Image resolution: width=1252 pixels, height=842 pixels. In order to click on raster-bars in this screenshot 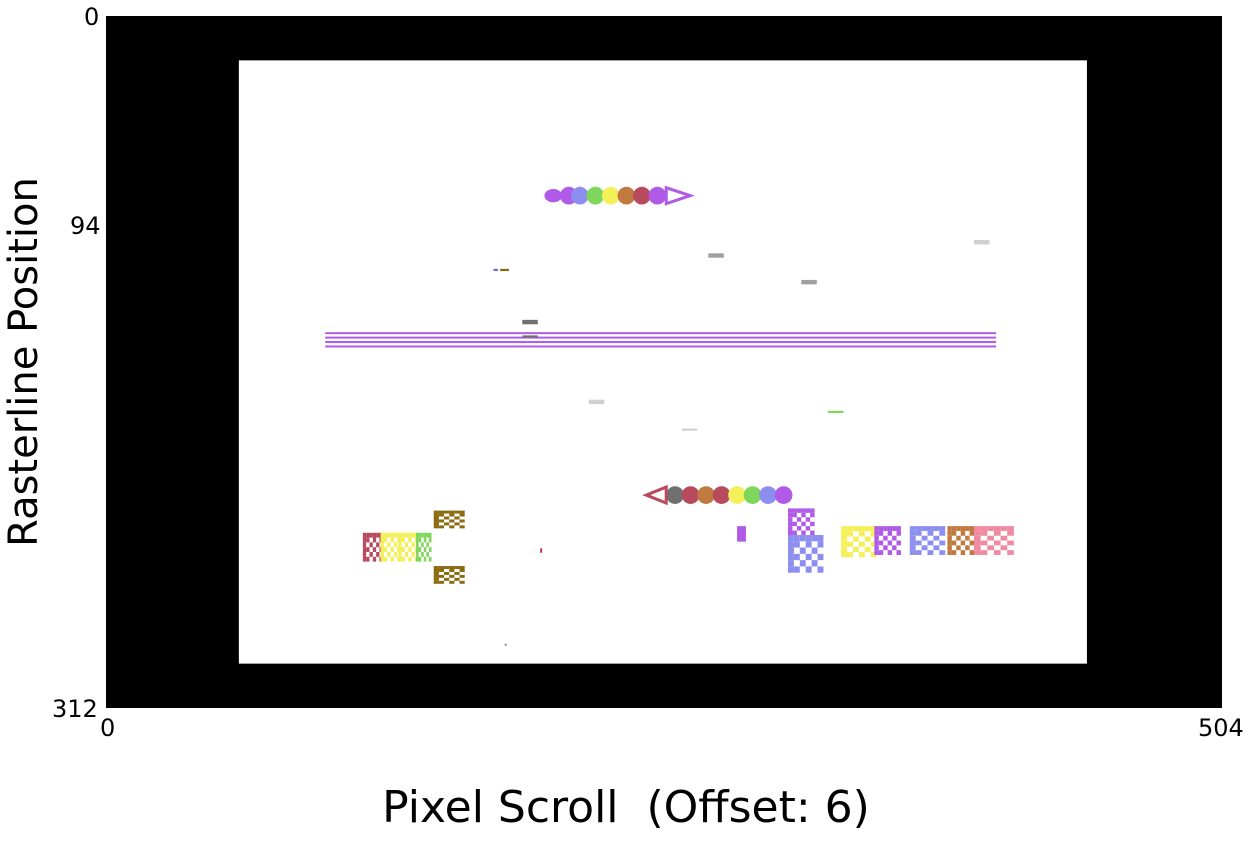, I will do `click(661, 340)`.